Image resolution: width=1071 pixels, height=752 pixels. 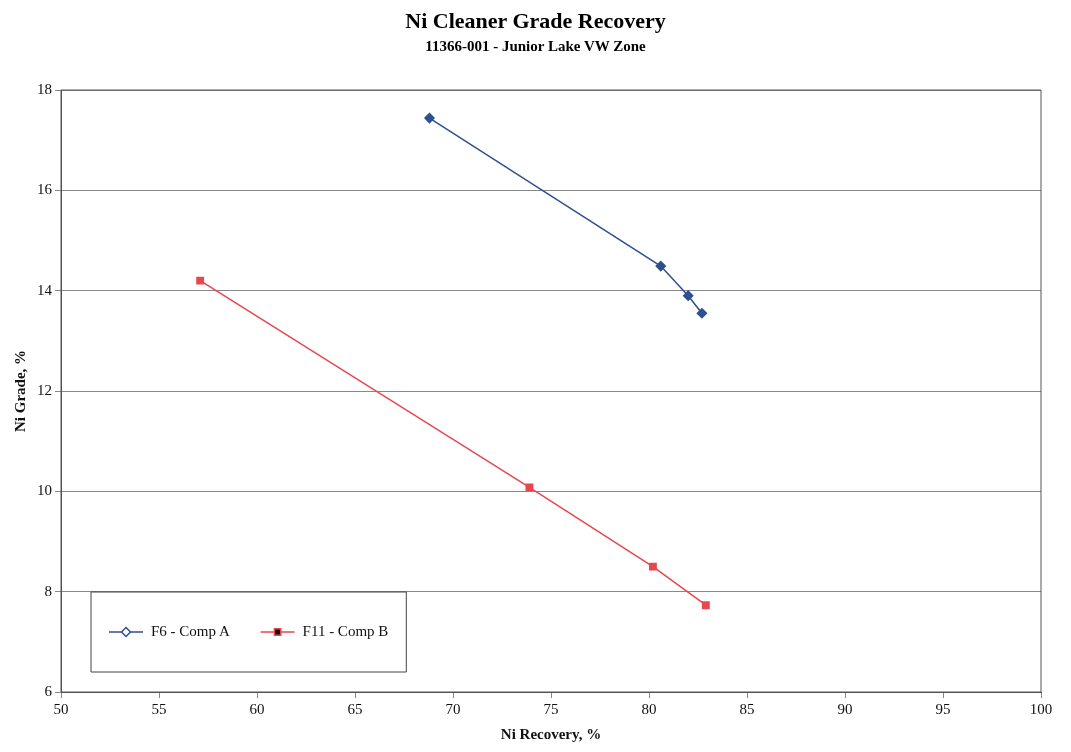 I want to click on x-tick-label: 55, so click(x=159, y=708).